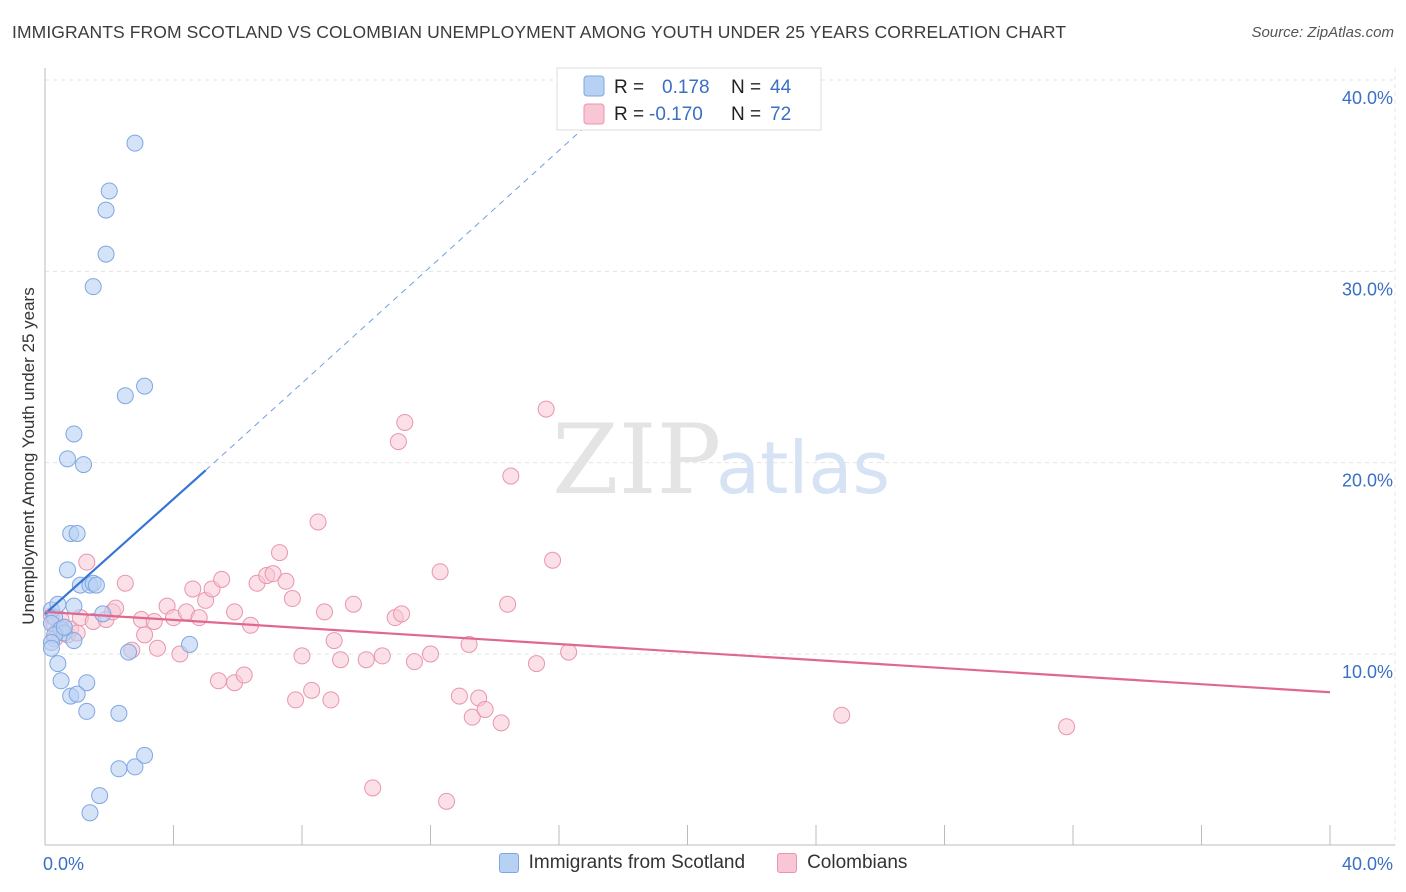  What do you see at coordinates (28, 455) in the screenshot?
I see `y-axis-label: Unemployment Among Youth under 25 years` at bounding box center [28, 455].